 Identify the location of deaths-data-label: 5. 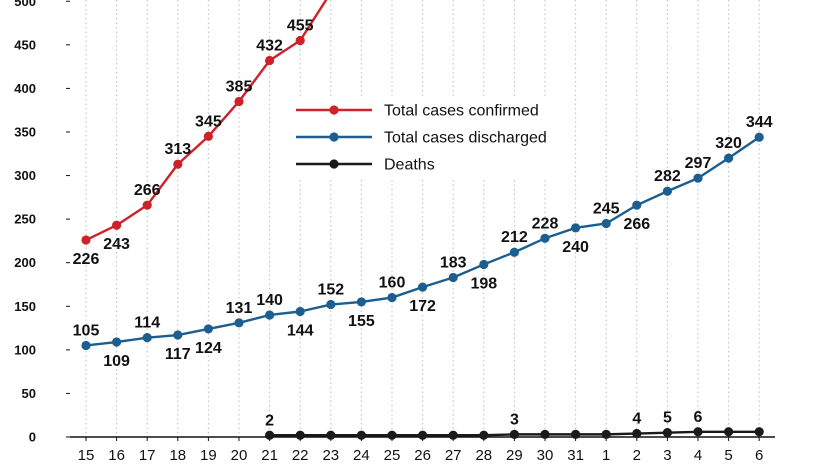
(667, 418).